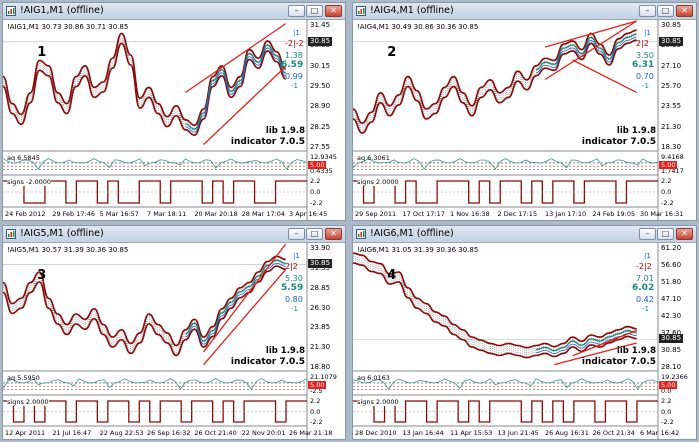  I want to click on current-price-box: 30.85, so click(671, 41).